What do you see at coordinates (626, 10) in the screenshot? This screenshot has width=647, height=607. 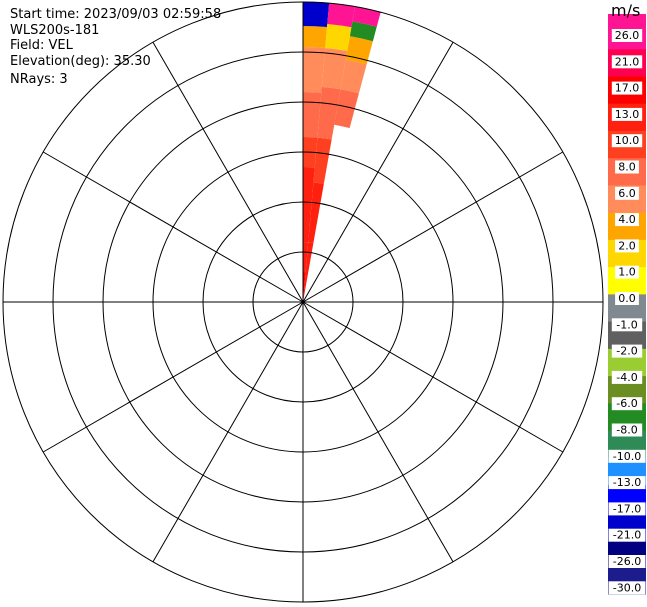 I see `colorbar-unit: m/s` at bounding box center [626, 10].